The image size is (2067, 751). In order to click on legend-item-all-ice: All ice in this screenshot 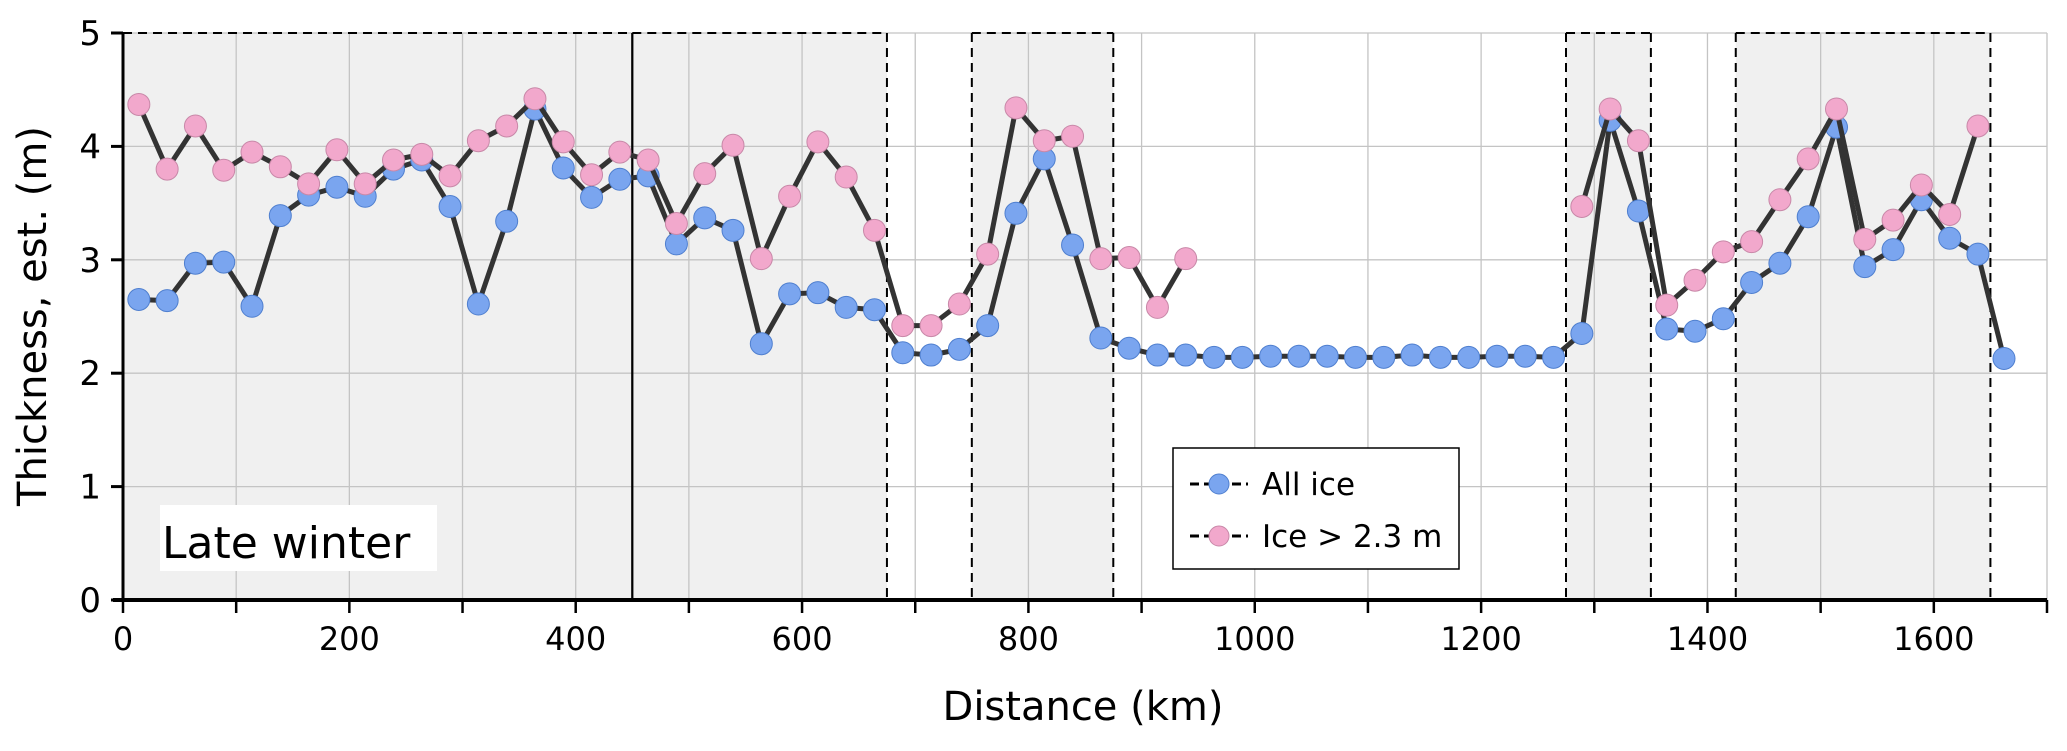, I will do `click(1272, 485)`.